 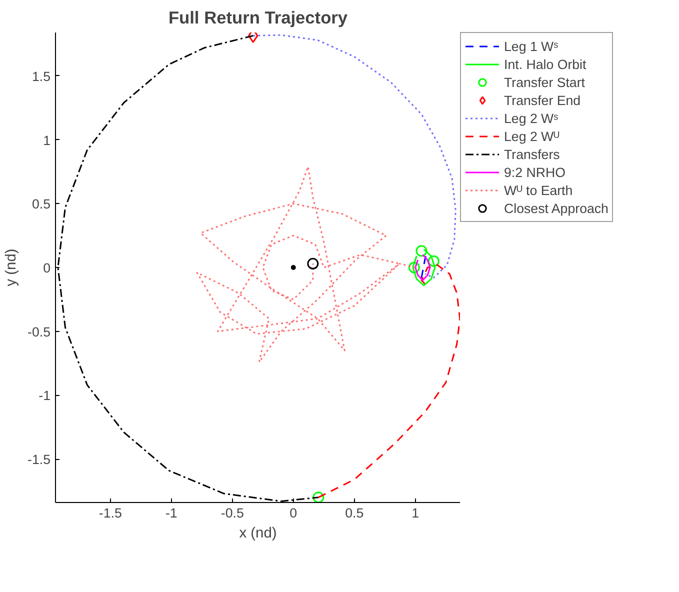 I want to click on x-tick-label: 0, so click(x=294, y=513).